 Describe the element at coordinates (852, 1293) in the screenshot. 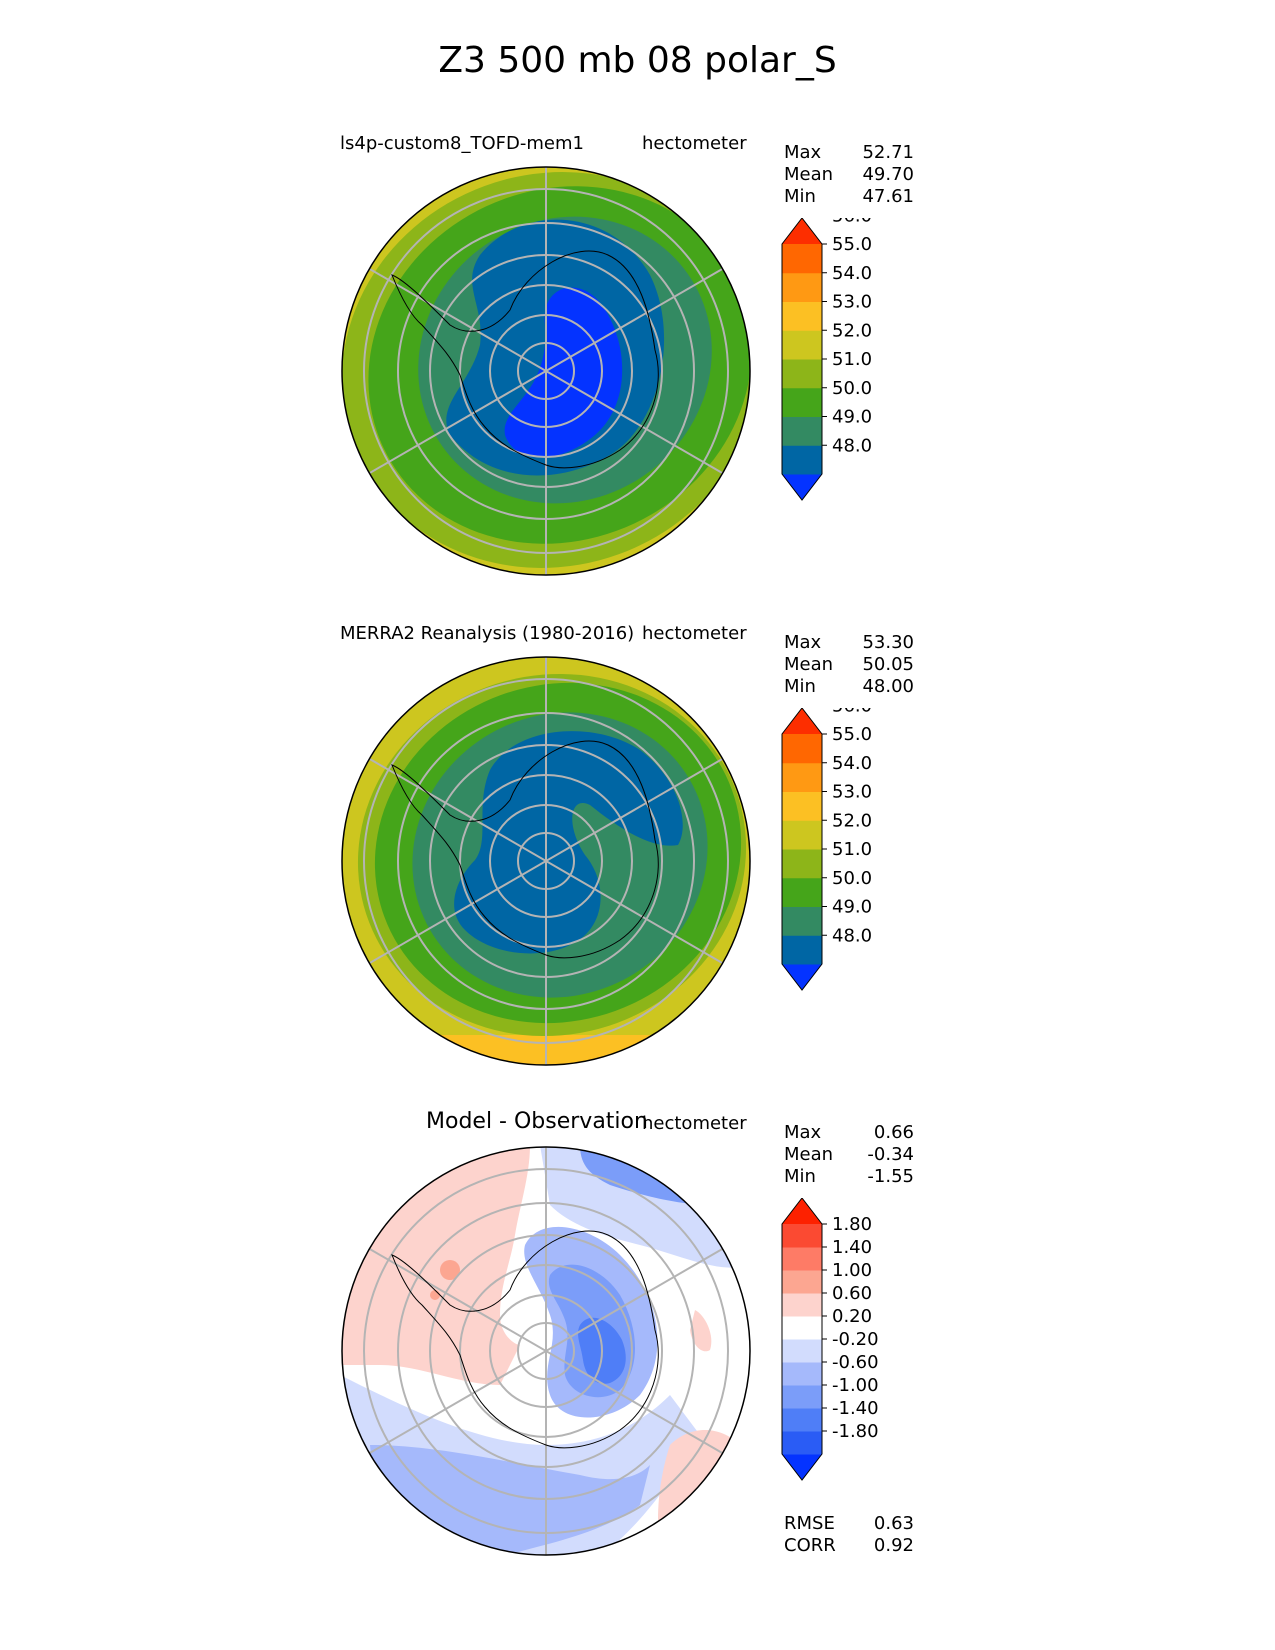

I see `colorbar-tick-label: 0.60` at that location.